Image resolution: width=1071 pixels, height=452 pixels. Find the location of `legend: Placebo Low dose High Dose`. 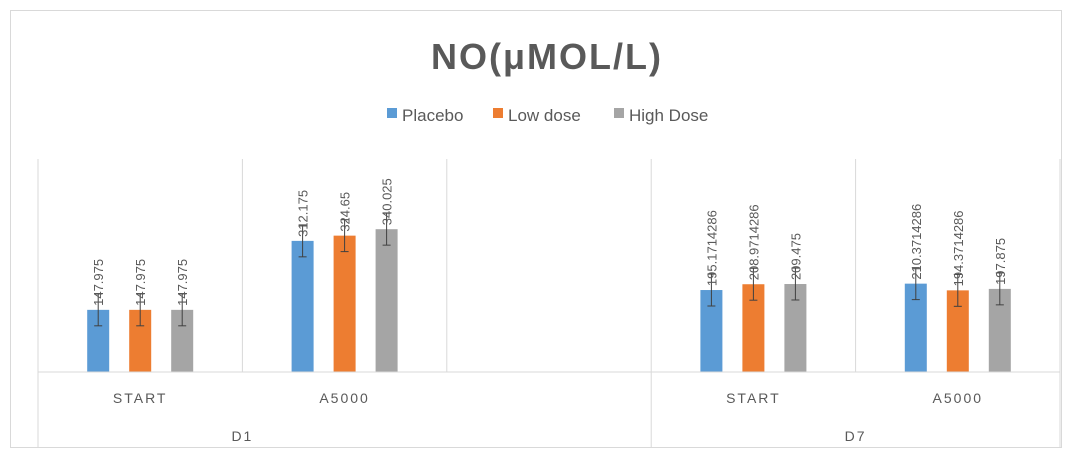

legend: Placebo Low dose High Dose is located at coordinates (547, 115).